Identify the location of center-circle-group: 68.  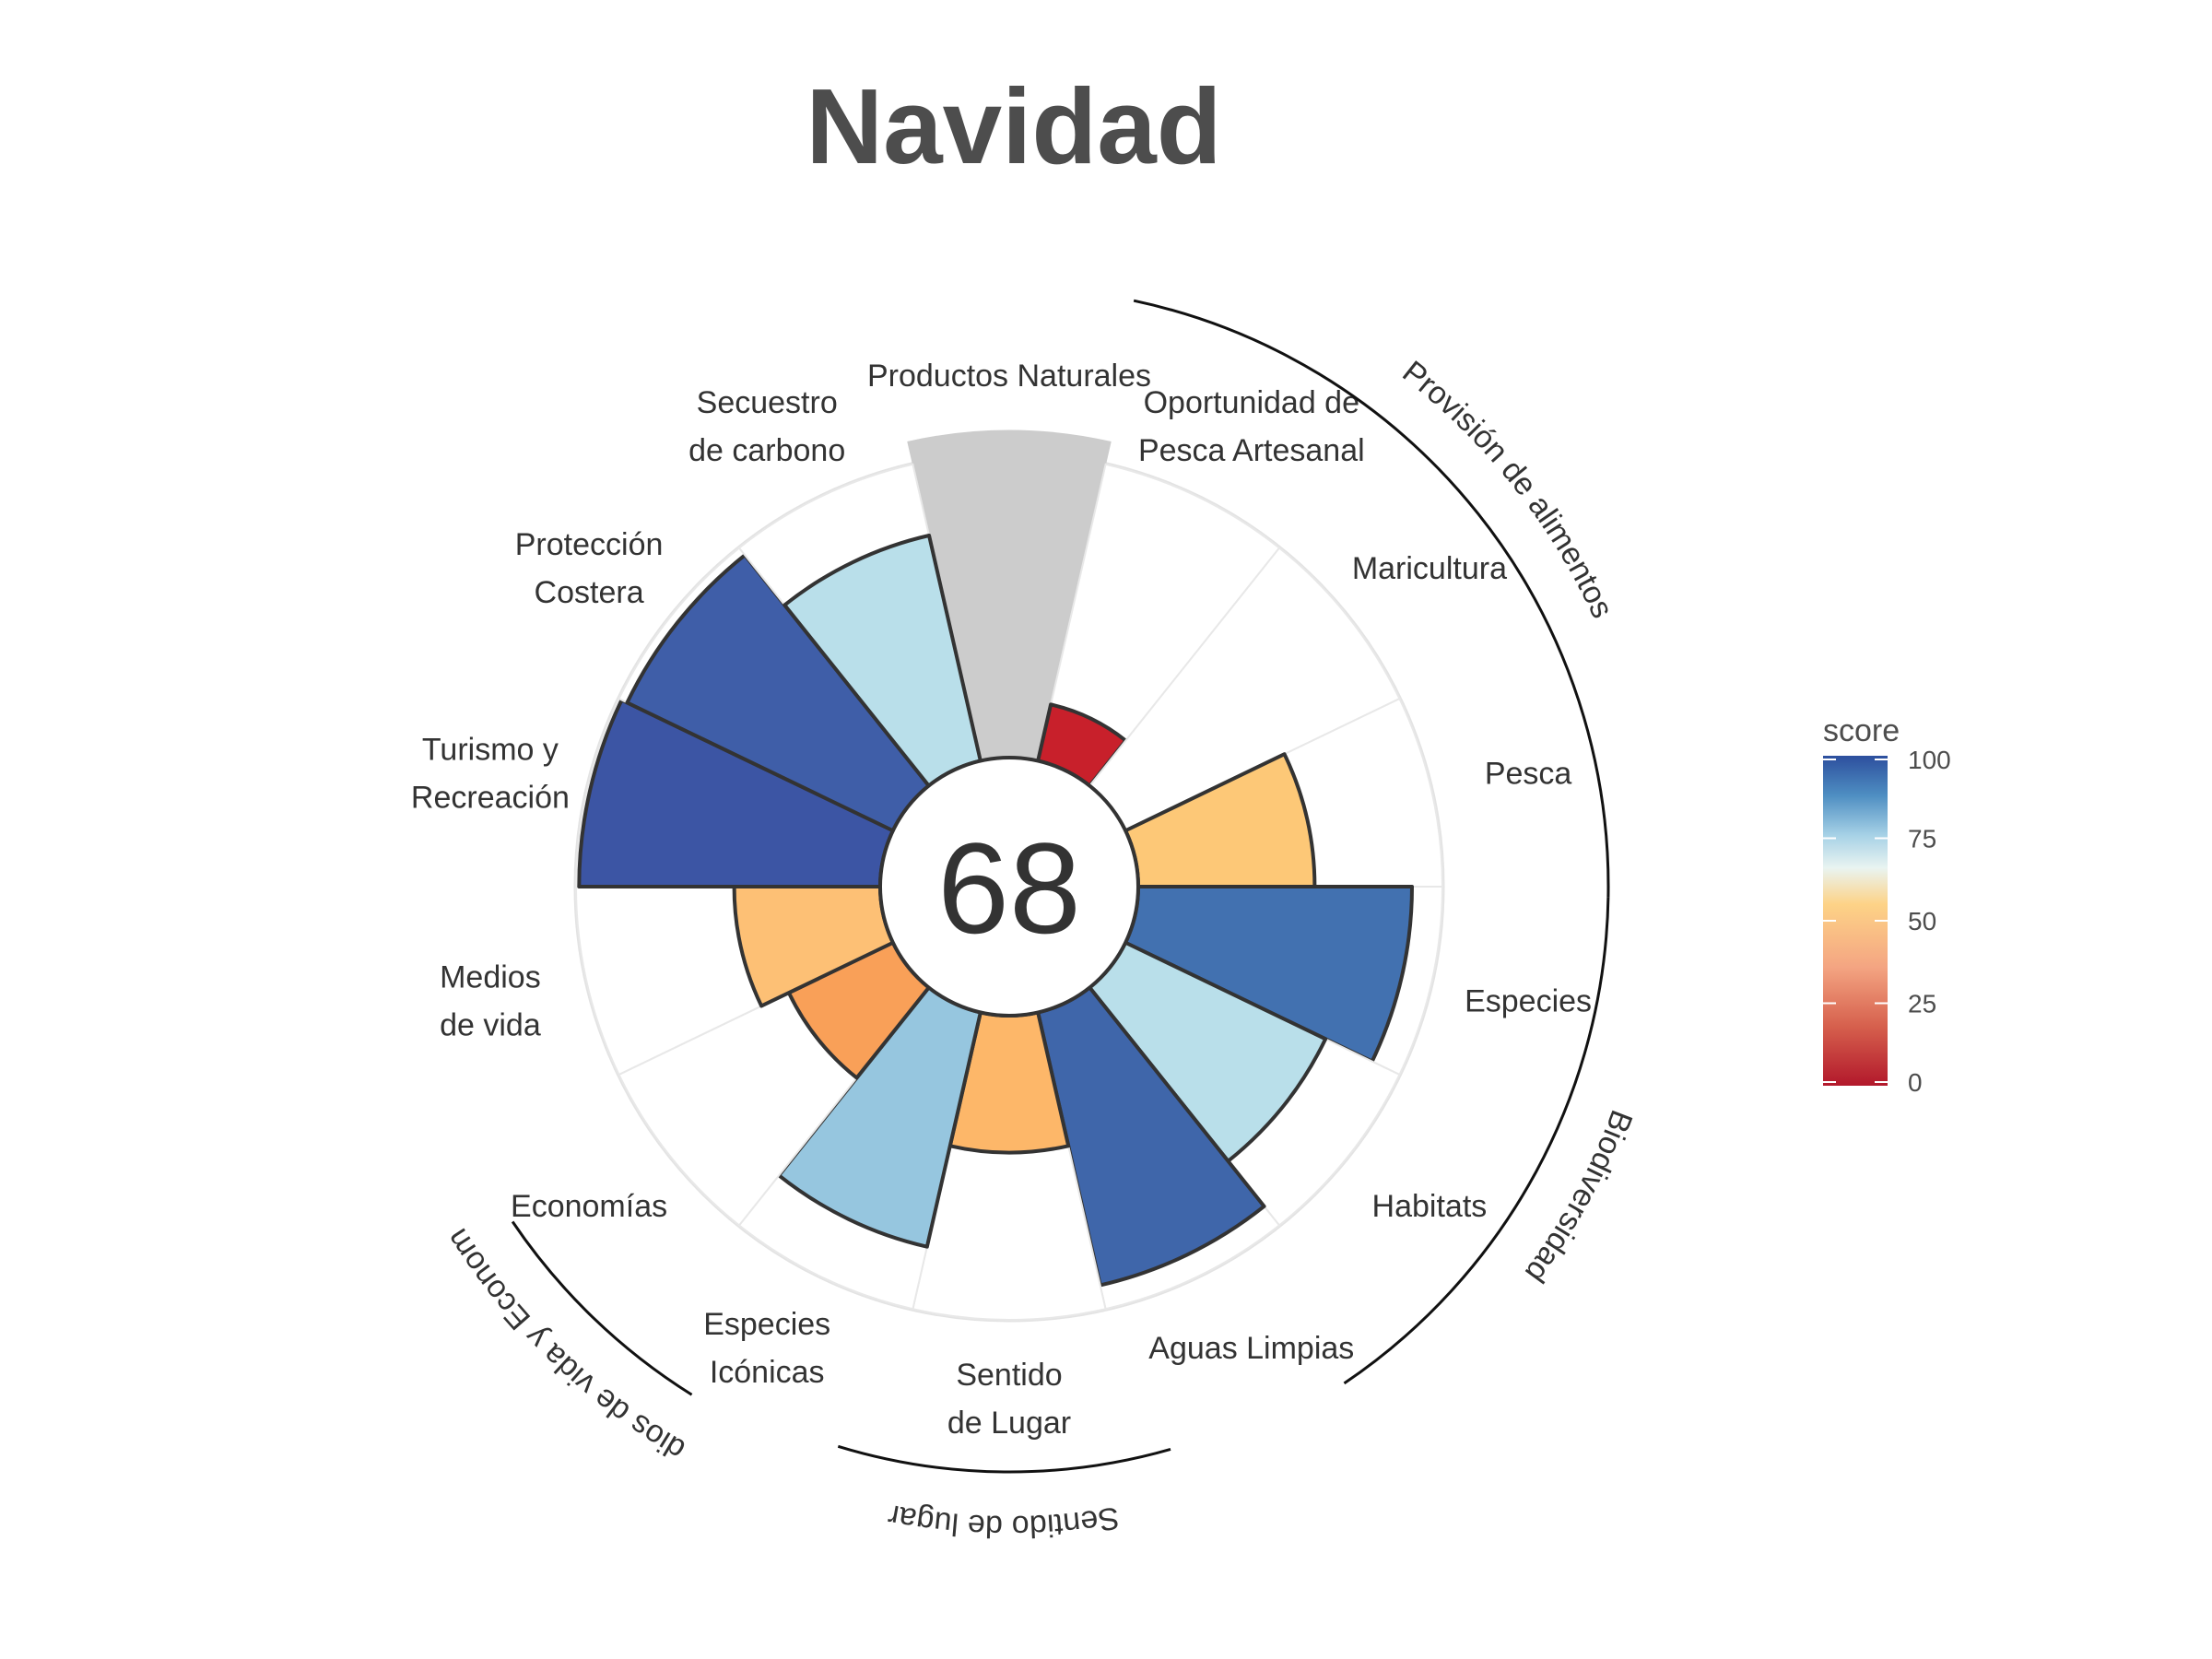
(1009, 887).